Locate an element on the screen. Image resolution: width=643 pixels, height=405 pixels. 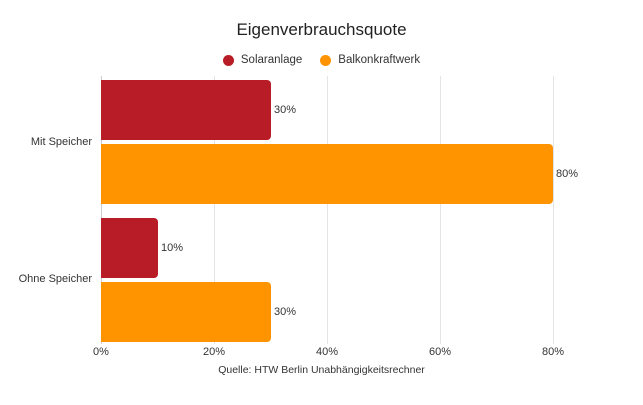
category-label: Ohne Speicher is located at coordinates (55, 279).